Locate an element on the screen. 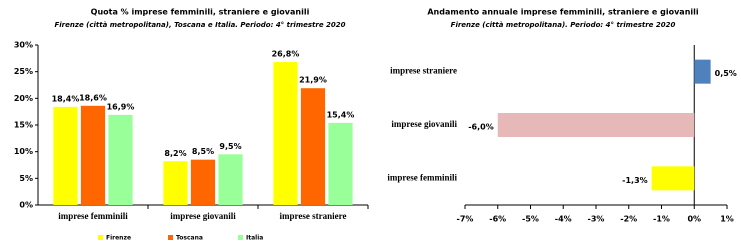 This screenshot has width=741, height=250. data-label: -1,3% is located at coordinates (635, 180).